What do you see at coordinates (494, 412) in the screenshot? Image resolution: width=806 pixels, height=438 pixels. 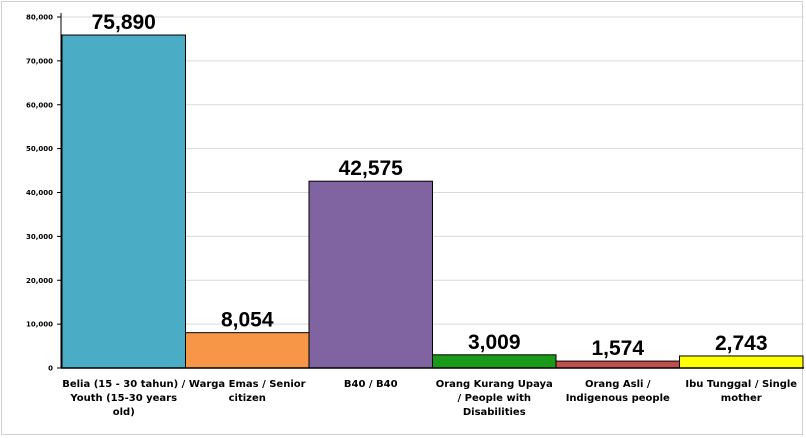 I see `x-tick-label: Disabilities` at bounding box center [494, 412].